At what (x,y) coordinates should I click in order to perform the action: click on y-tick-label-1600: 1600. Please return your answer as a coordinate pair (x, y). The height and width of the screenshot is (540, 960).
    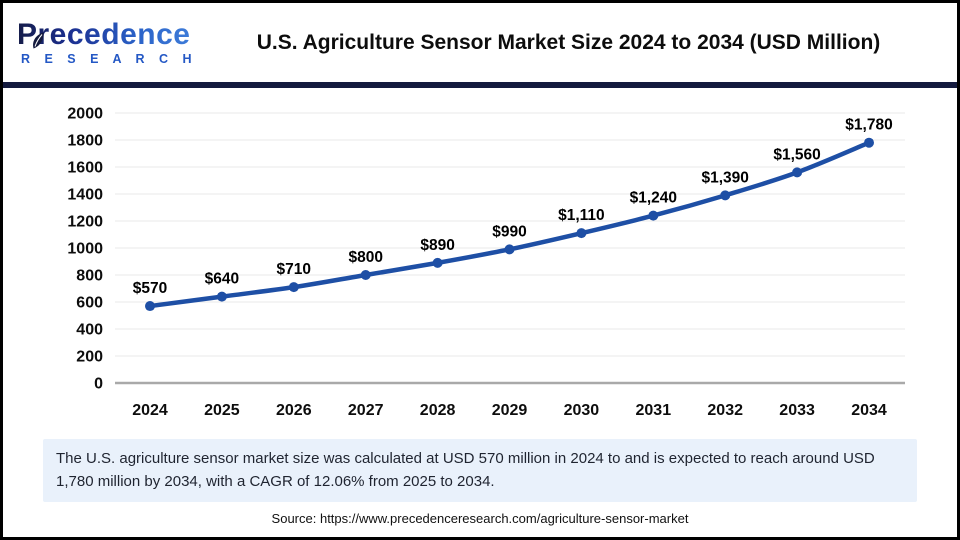
    Looking at the image, I should click on (85, 168).